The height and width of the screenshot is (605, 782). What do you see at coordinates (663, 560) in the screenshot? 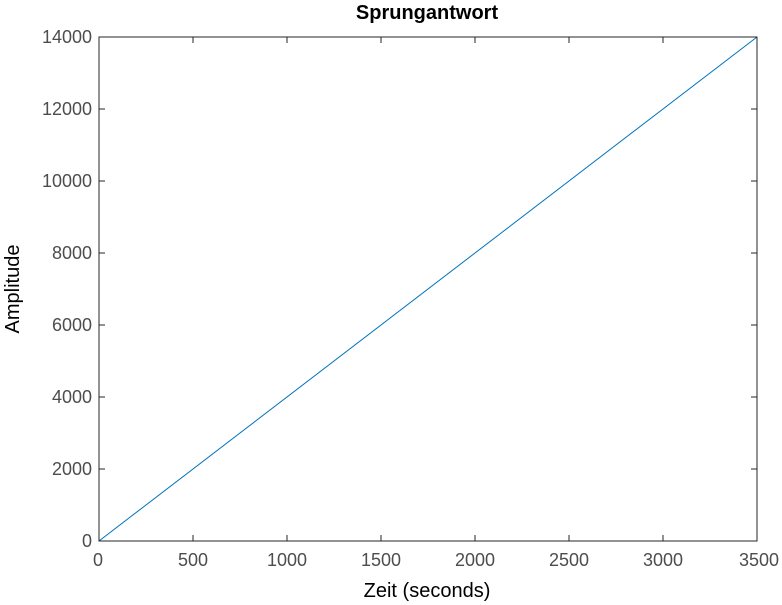
I see `x-tick-label: 3000` at bounding box center [663, 560].